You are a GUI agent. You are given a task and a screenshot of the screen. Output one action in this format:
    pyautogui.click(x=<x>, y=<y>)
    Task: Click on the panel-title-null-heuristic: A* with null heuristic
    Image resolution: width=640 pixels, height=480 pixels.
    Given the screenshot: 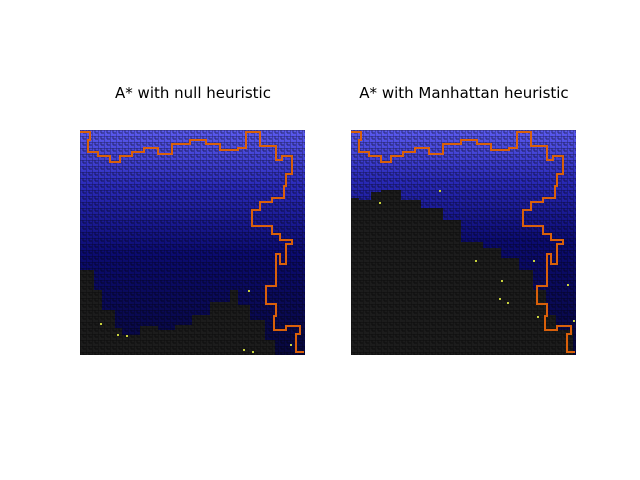 What is the action you would take?
    pyautogui.click(x=193, y=93)
    